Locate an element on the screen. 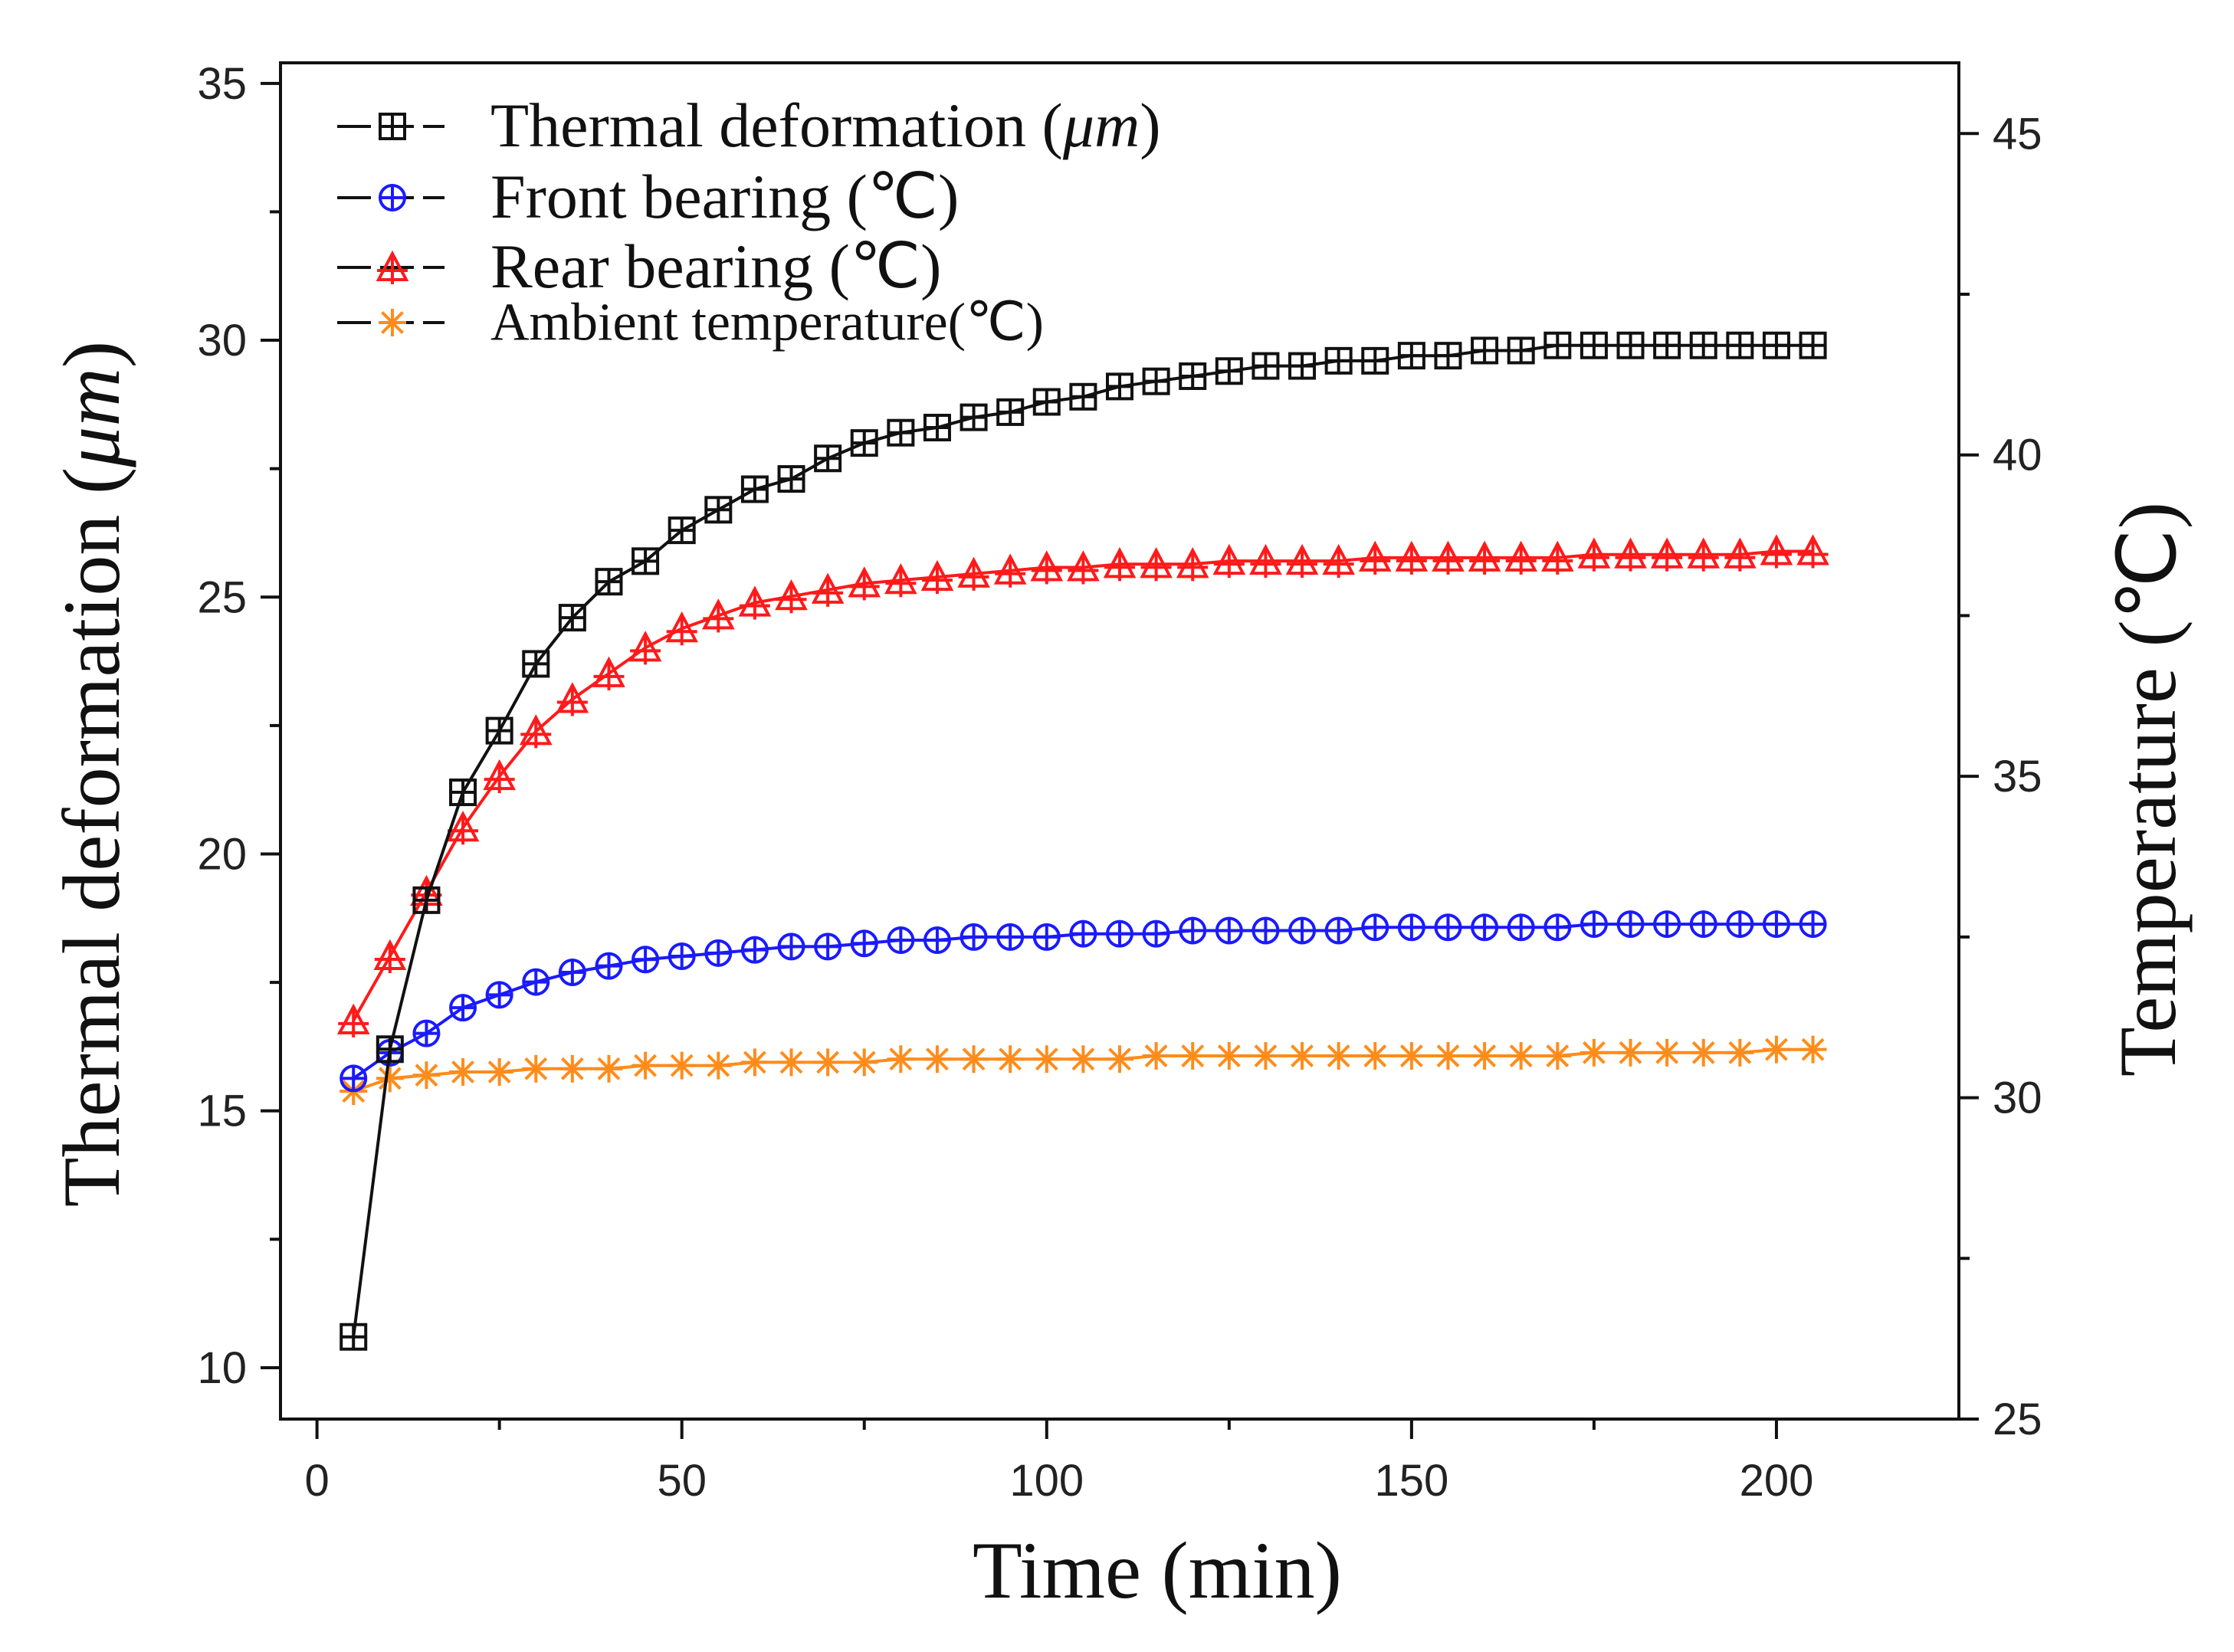 The height and width of the screenshot is (1652, 2234). y-left-tick-label: 20 is located at coordinates (222, 855).